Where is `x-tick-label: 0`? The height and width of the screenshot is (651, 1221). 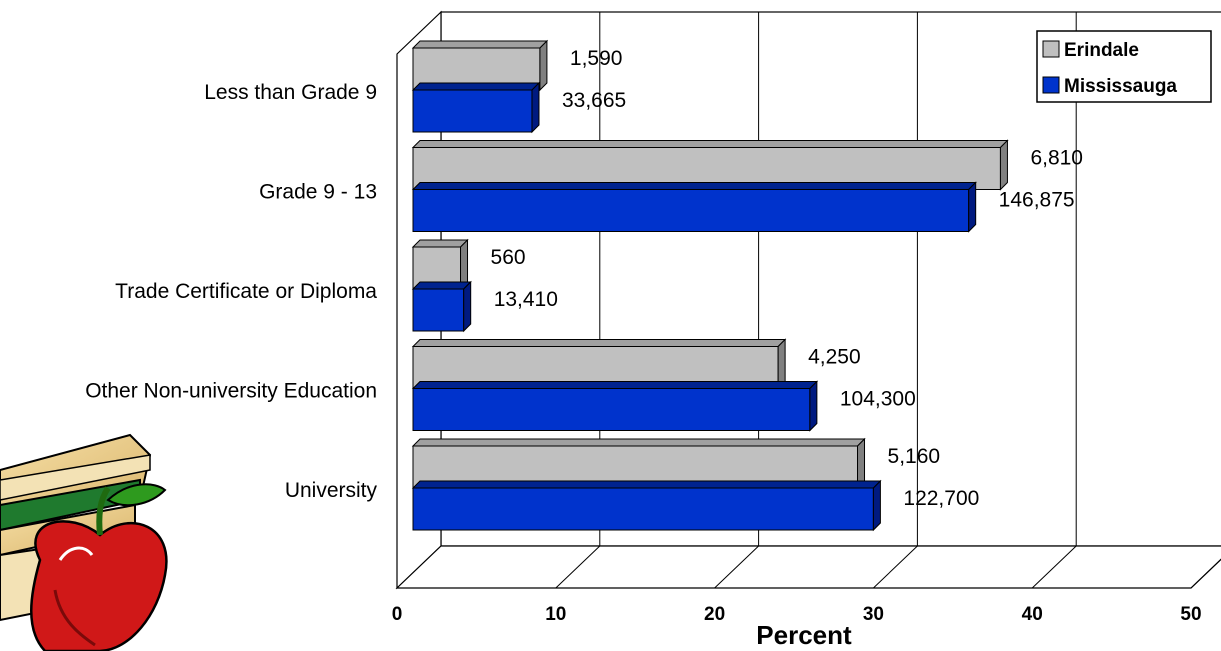
x-tick-label: 0 is located at coordinates (397, 614).